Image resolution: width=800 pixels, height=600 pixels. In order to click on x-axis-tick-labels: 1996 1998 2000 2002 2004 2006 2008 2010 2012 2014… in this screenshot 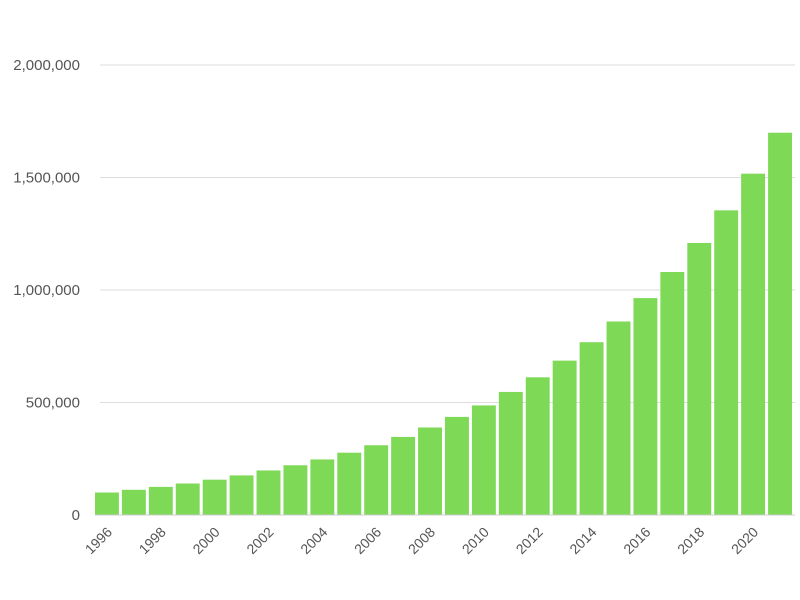, I will do `click(422, 540)`.